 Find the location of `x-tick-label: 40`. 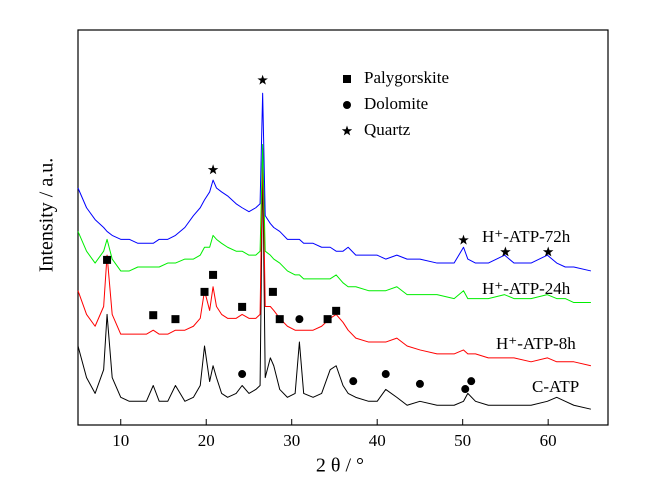

x-tick-label: 40 is located at coordinates (377, 440).